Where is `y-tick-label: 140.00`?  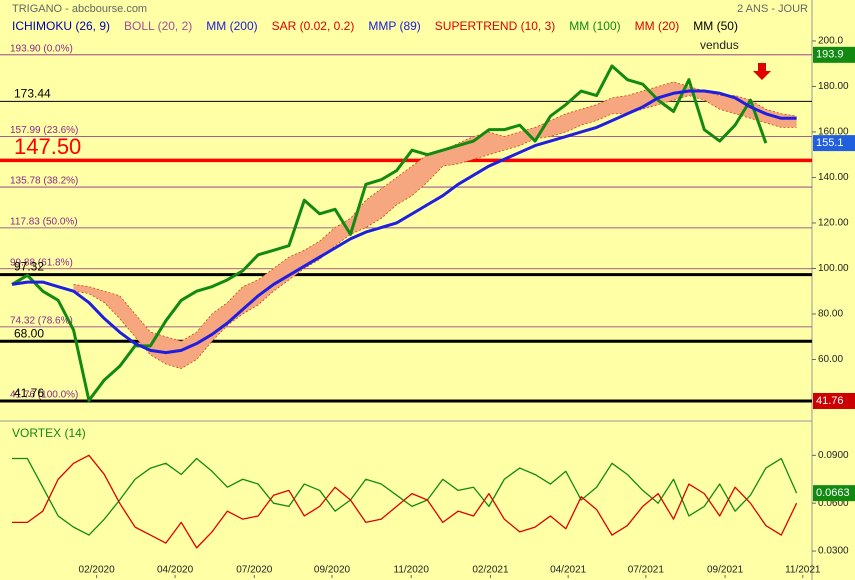 y-tick-label: 140.00 is located at coordinates (833, 177).